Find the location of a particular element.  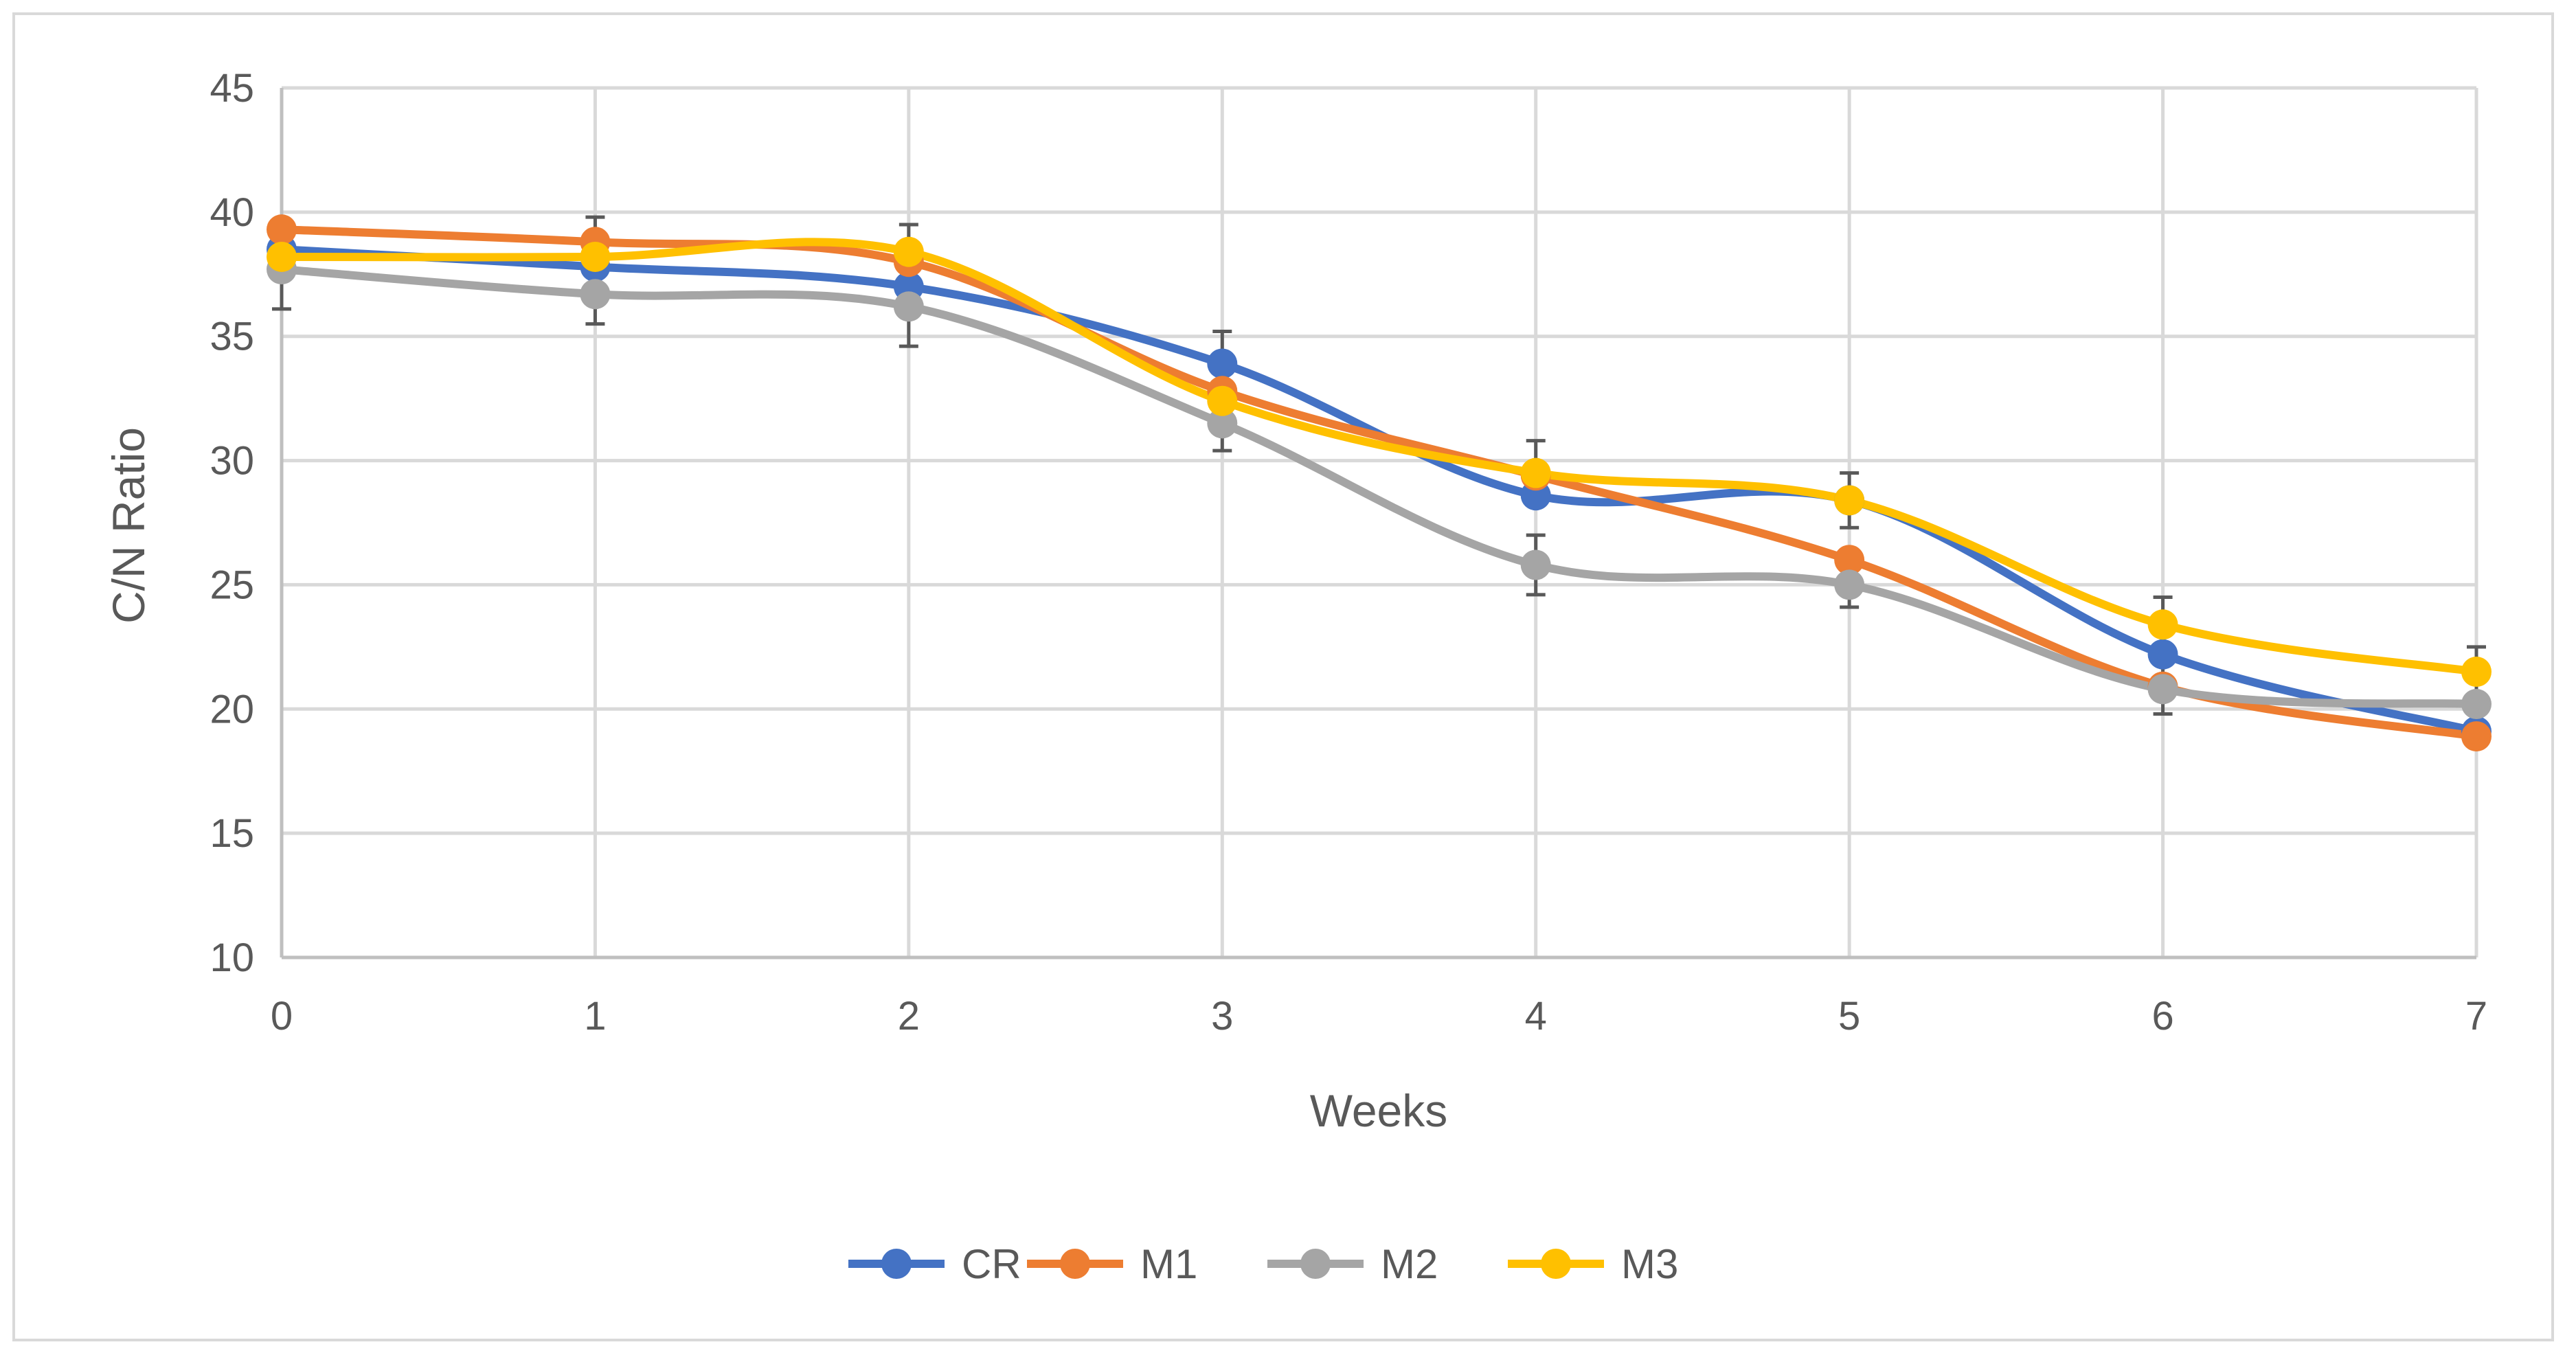

x-tick-label: 7 is located at coordinates (2476, 1016).